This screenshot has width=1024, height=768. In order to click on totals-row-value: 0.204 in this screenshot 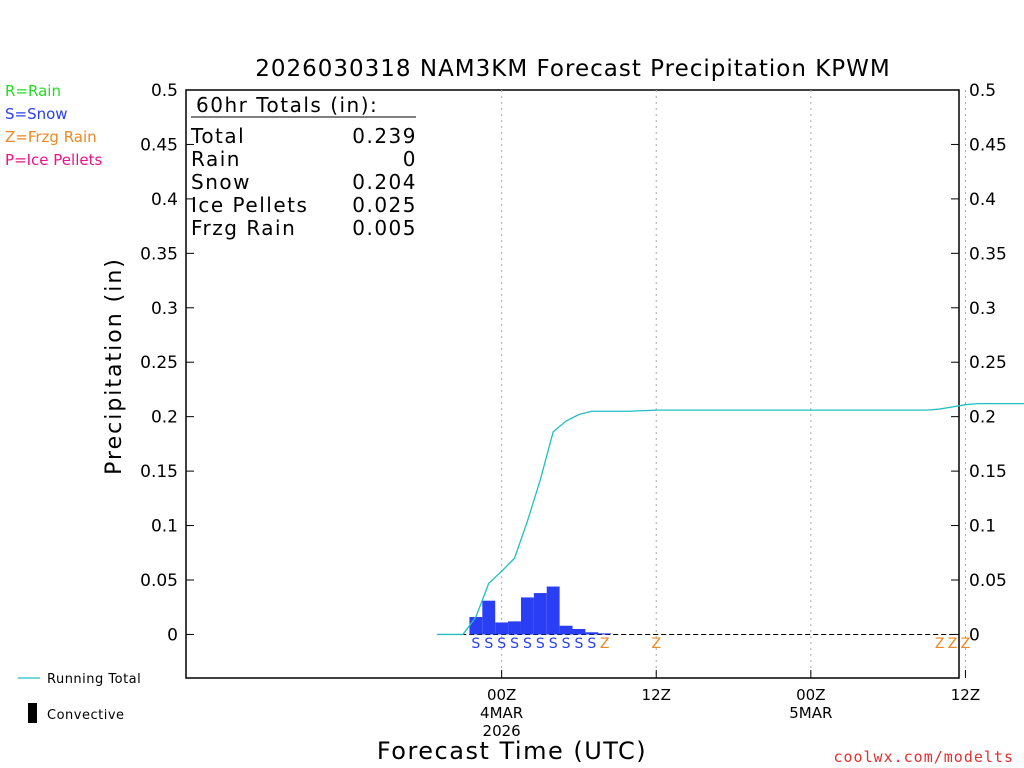, I will do `click(384, 182)`.